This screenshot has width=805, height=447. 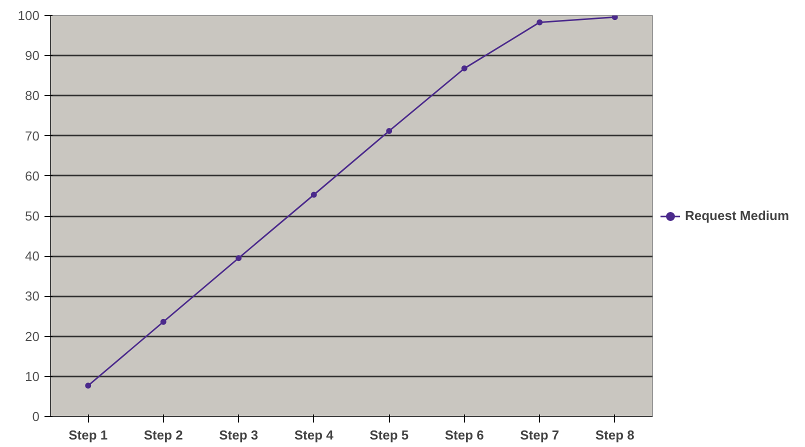 I want to click on y-tick-label: 40, so click(x=32, y=256).